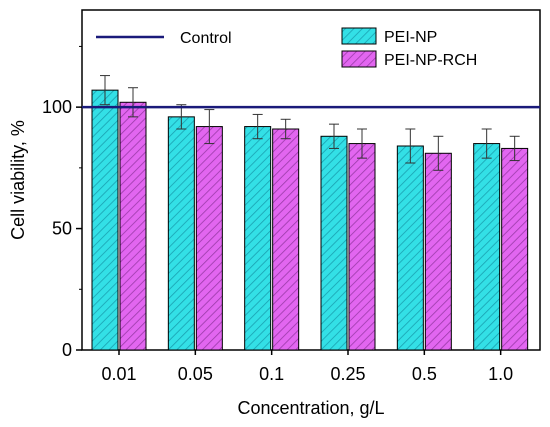 This screenshot has height=427, width=550. What do you see at coordinates (62, 202) in the screenshot?
I see `y-axis: 0 50 100` at bounding box center [62, 202].